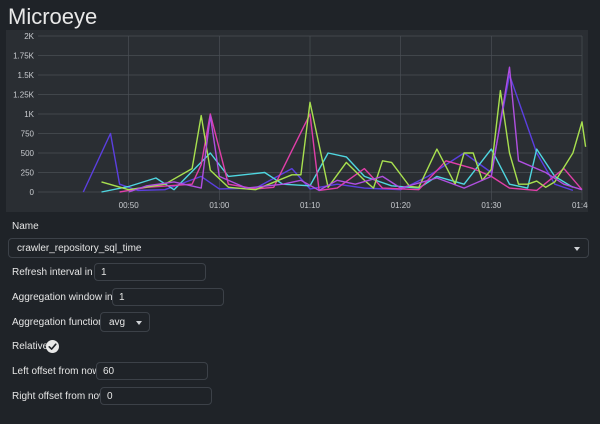 Image resolution: width=600 pixels, height=424 pixels. I want to click on aggregation-window-label: Aggregation window in s, so click(66, 297).